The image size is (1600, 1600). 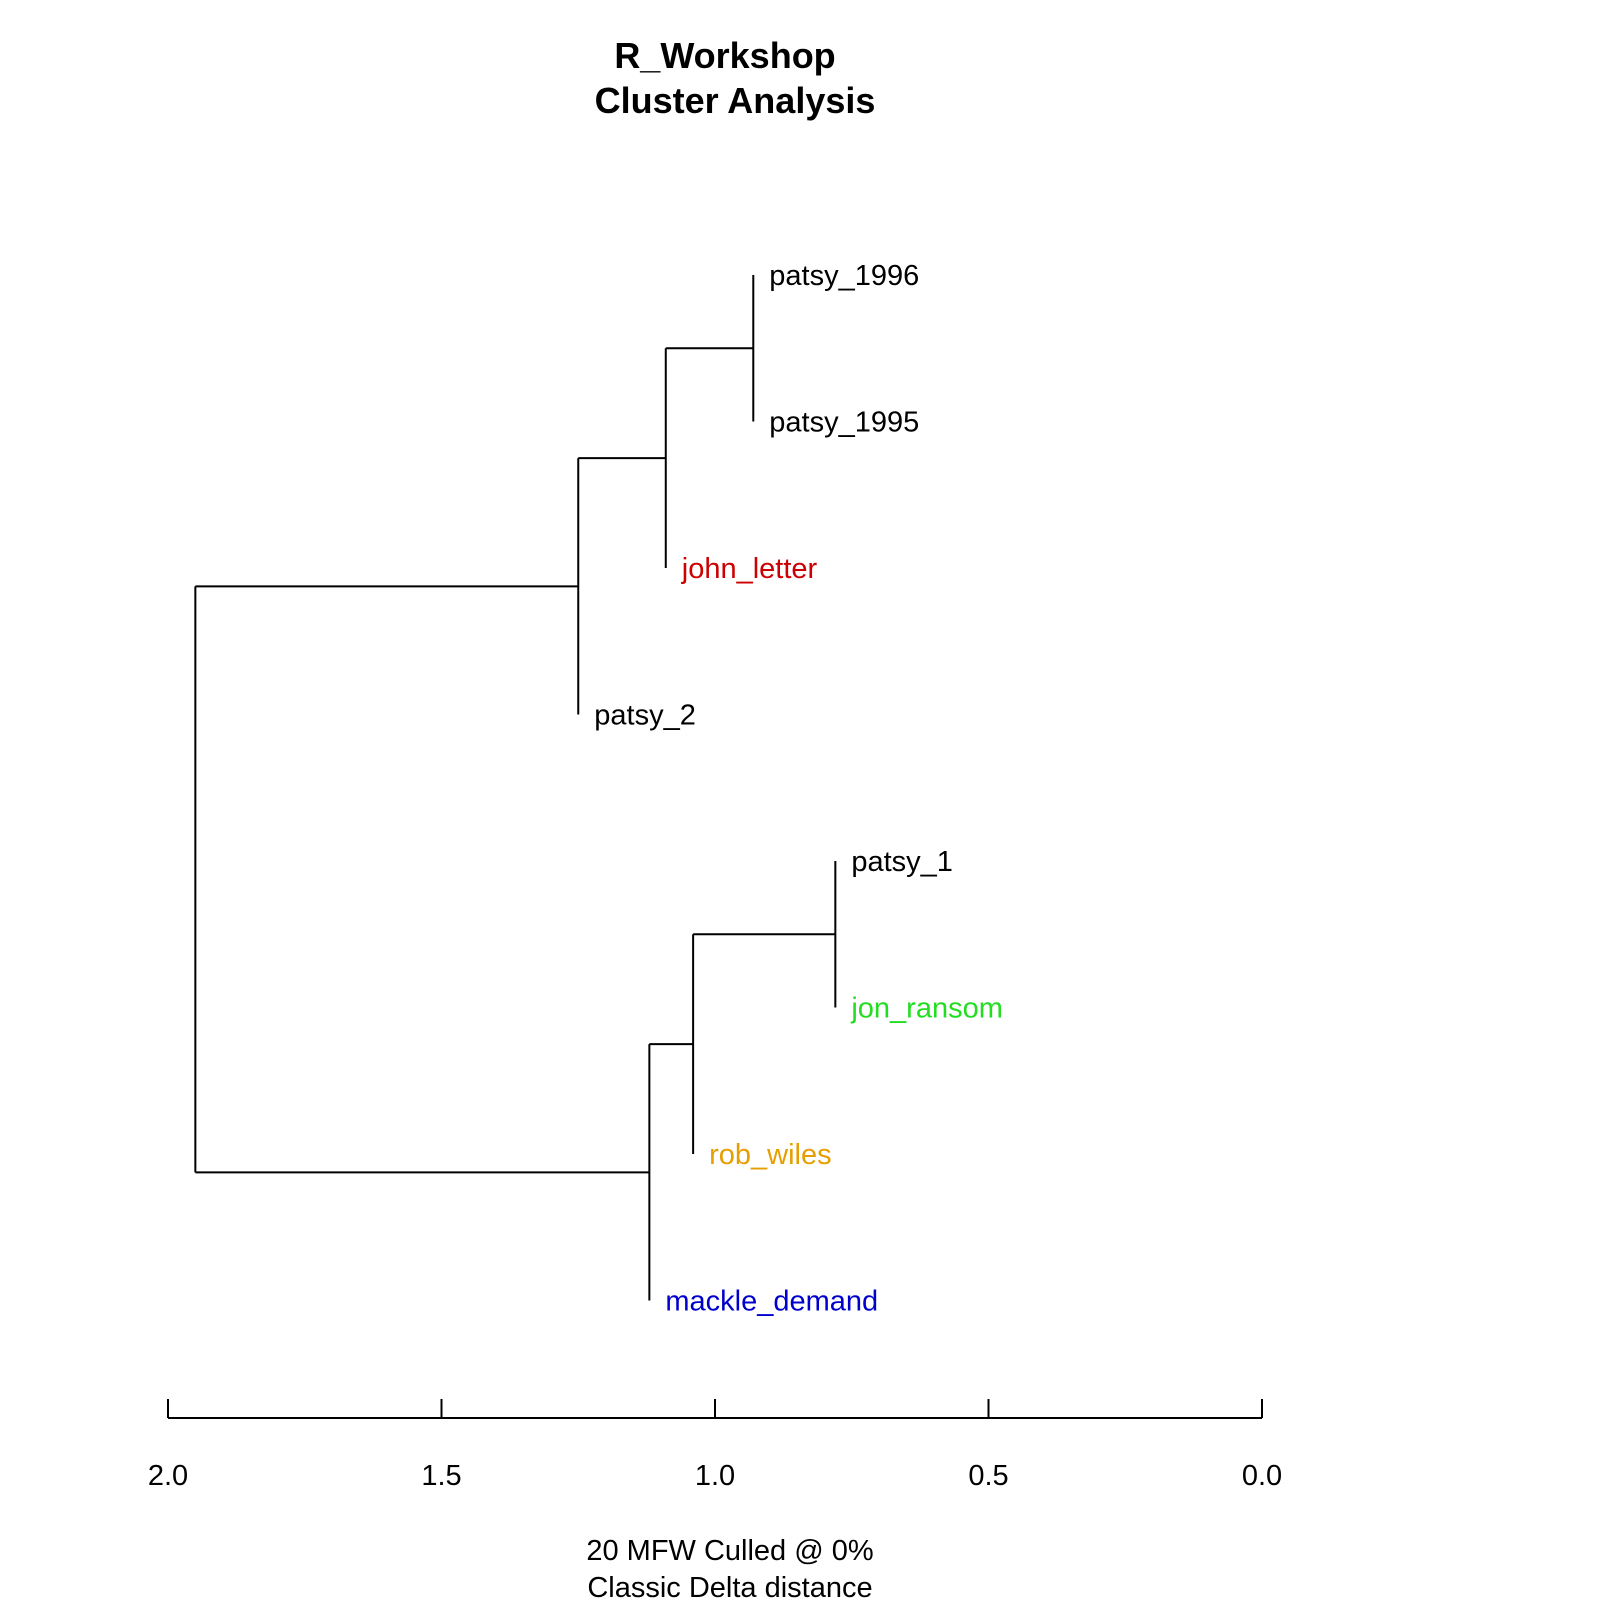 I want to click on x-tick-label-0: 2.0, so click(x=168, y=1476).